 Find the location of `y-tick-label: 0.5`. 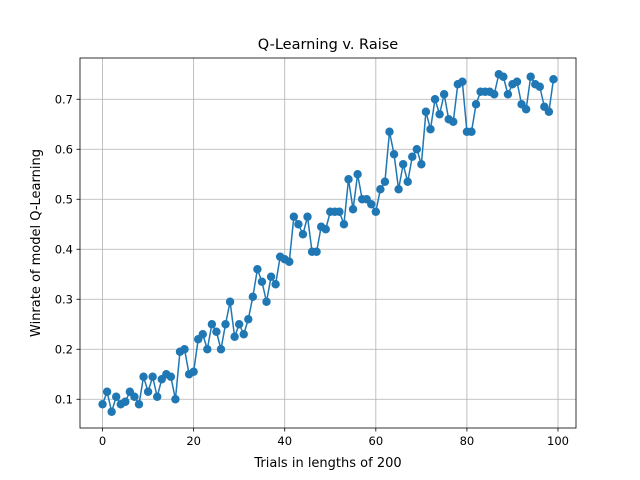

y-tick-label: 0.5 is located at coordinates (64, 199).